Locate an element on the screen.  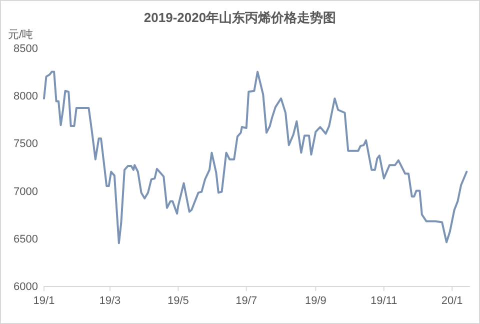
x-tick-label: 19/7 is located at coordinates (247, 301).